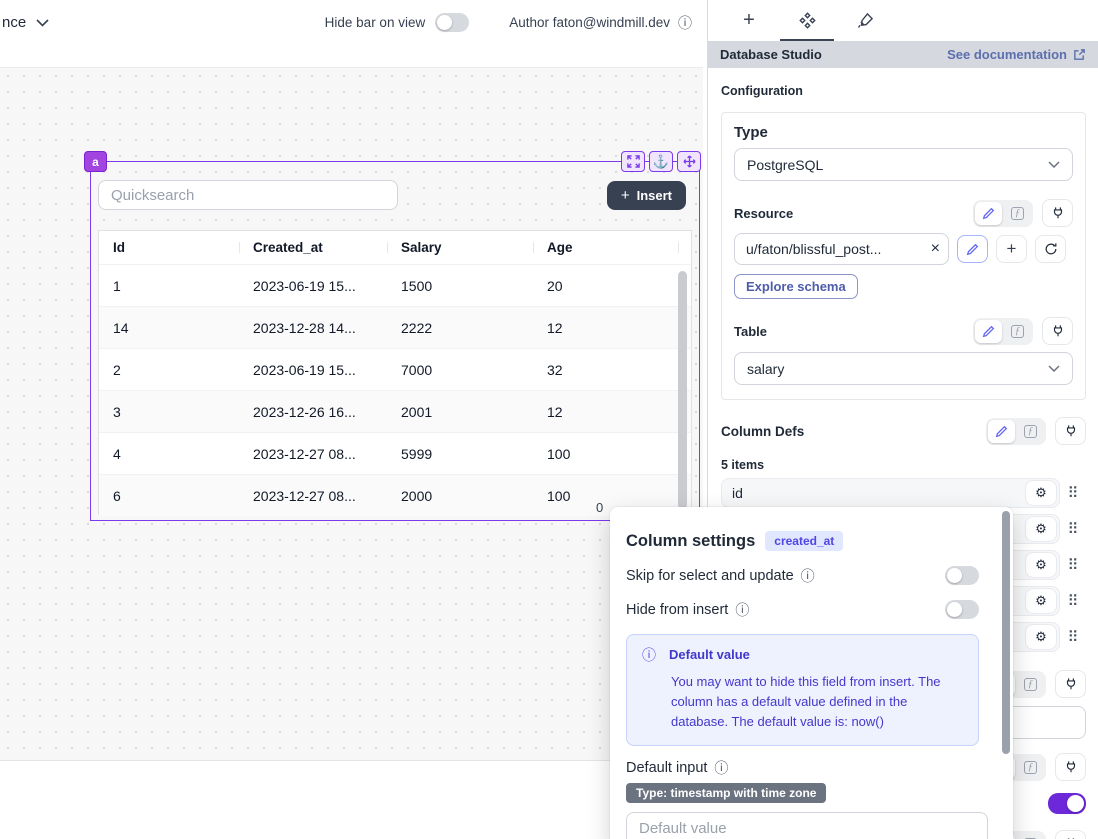 The image size is (1098, 839). What do you see at coordinates (691, 540) in the screenshot?
I see `popover-title: Column settings` at bounding box center [691, 540].